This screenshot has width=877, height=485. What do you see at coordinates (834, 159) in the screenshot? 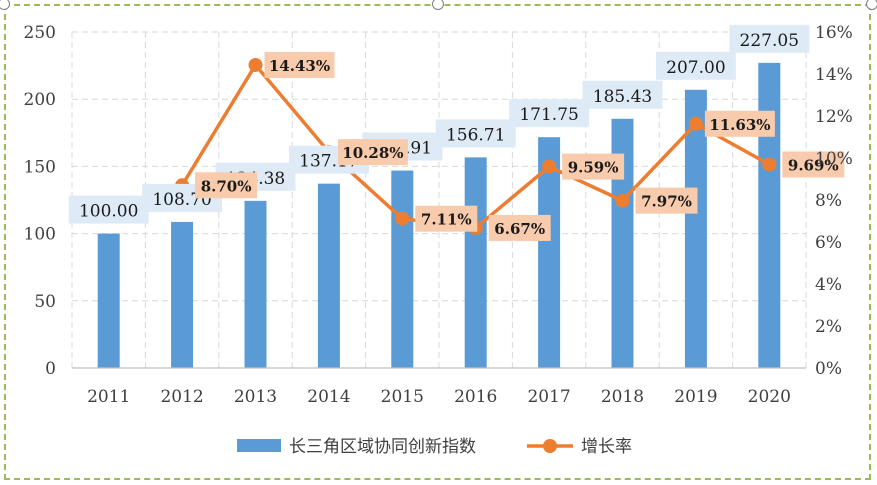
I see `y-right-tick-label: 10%` at bounding box center [834, 159].